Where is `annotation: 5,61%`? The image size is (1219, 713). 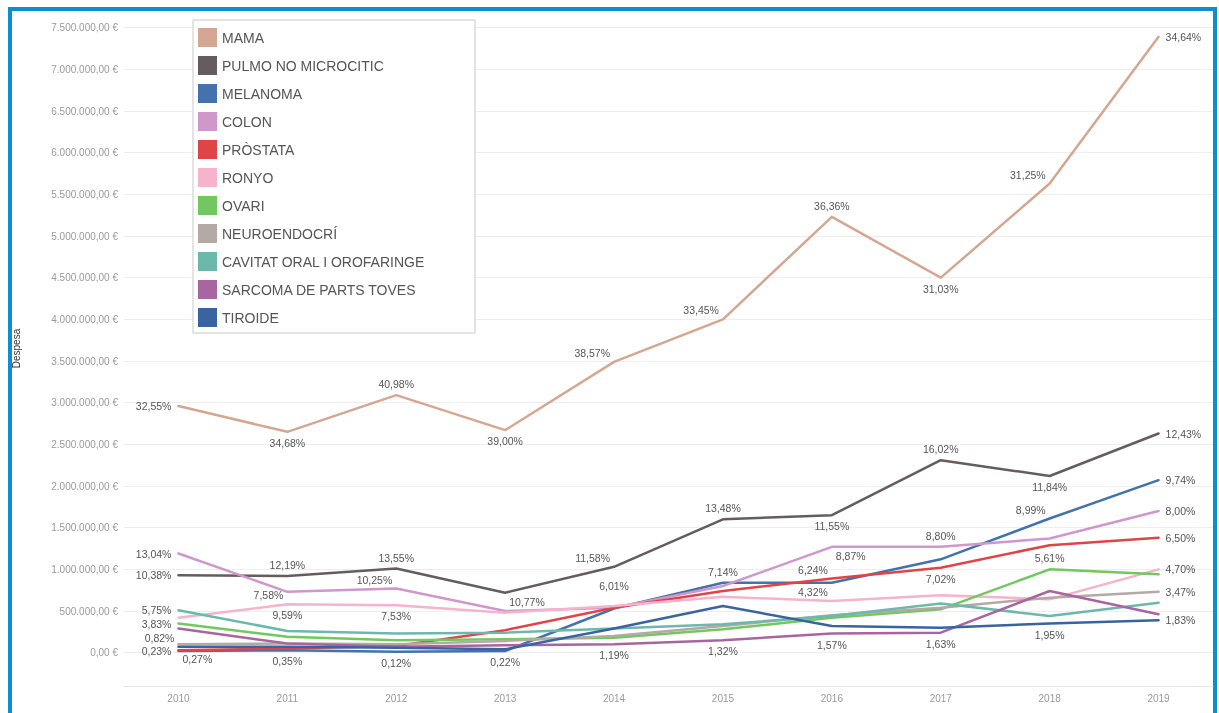
annotation: 5,61% is located at coordinates (1049, 558).